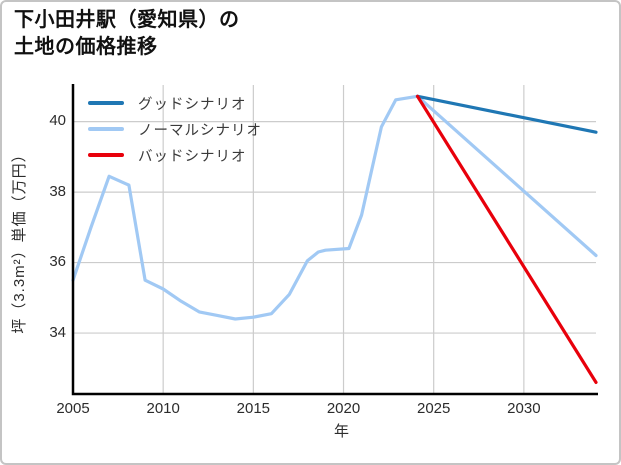 The image size is (621, 465). I want to click on y-tick-label: 38, so click(57, 191).